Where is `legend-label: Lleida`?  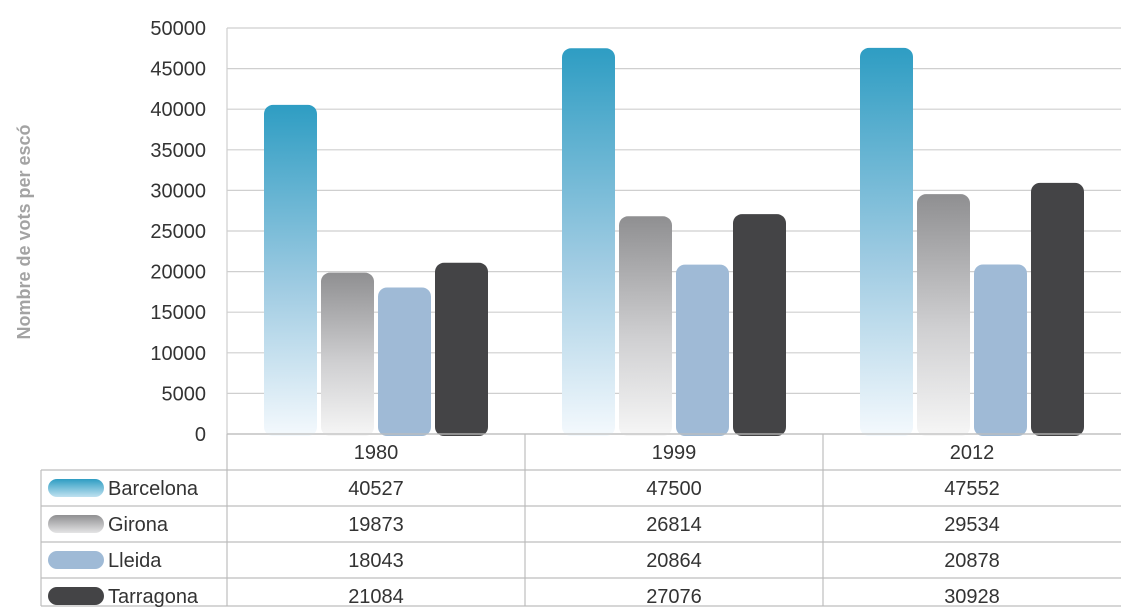 legend-label: Lleida is located at coordinates (135, 561).